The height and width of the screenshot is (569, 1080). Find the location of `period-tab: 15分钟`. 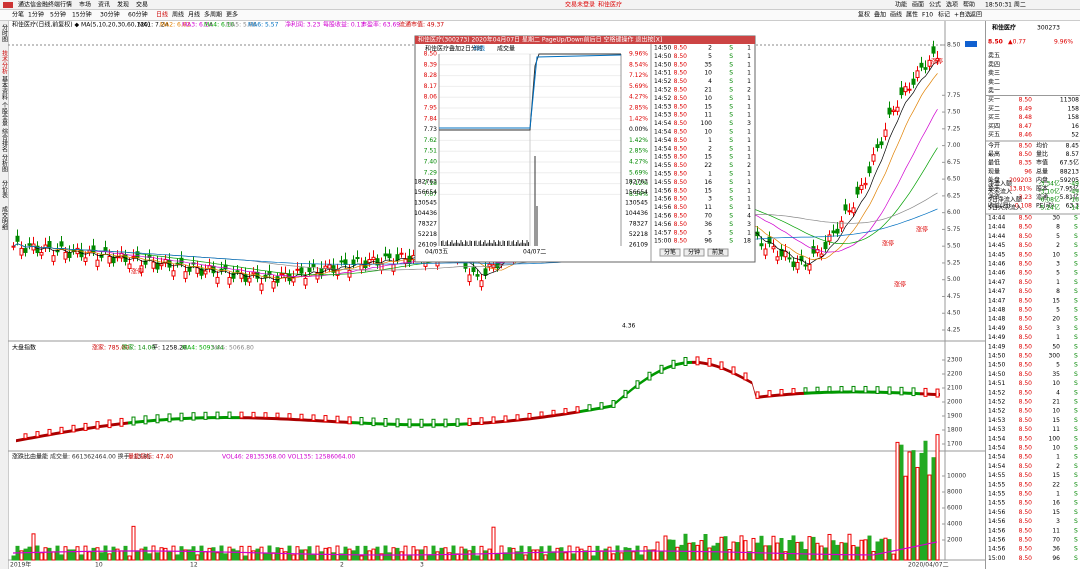

period-tab: 15分钟 is located at coordinates (82, 15).